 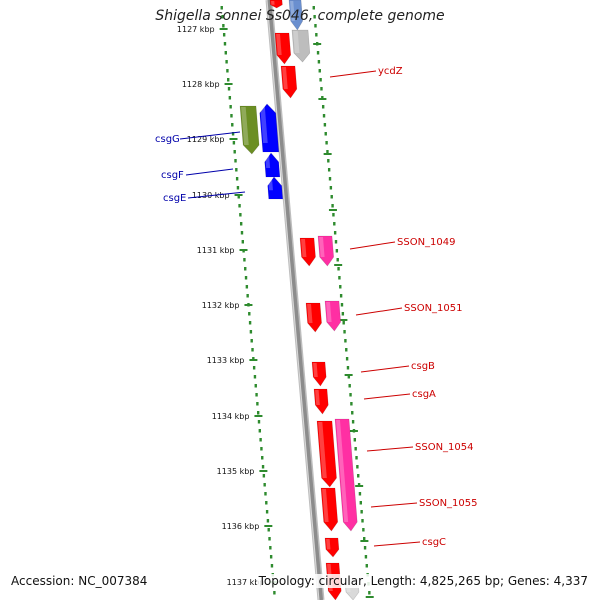 What do you see at coordinates (79, 581) in the screenshot?
I see `accession-label: Accession: NC_007384` at bounding box center [79, 581].